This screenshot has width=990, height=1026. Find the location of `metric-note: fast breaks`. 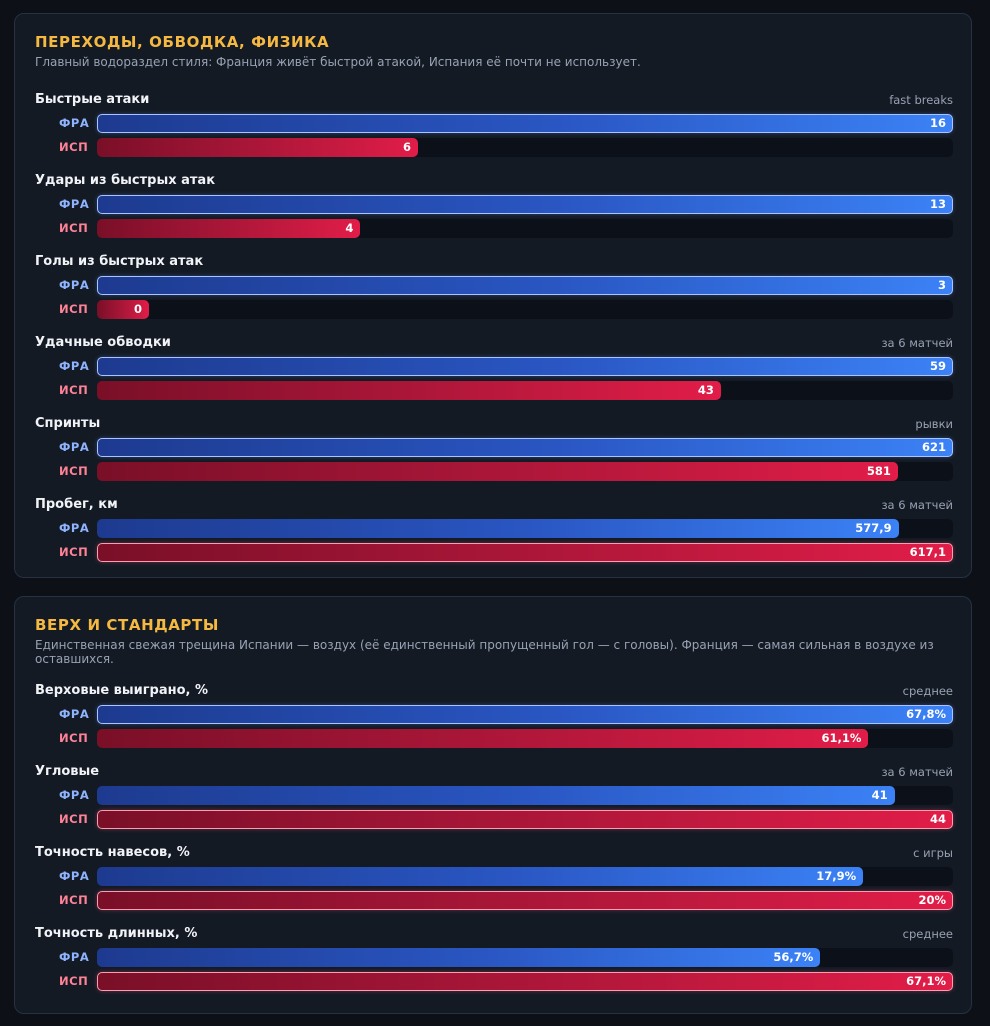

metric-note: fast breaks is located at coordinates (921, 100).